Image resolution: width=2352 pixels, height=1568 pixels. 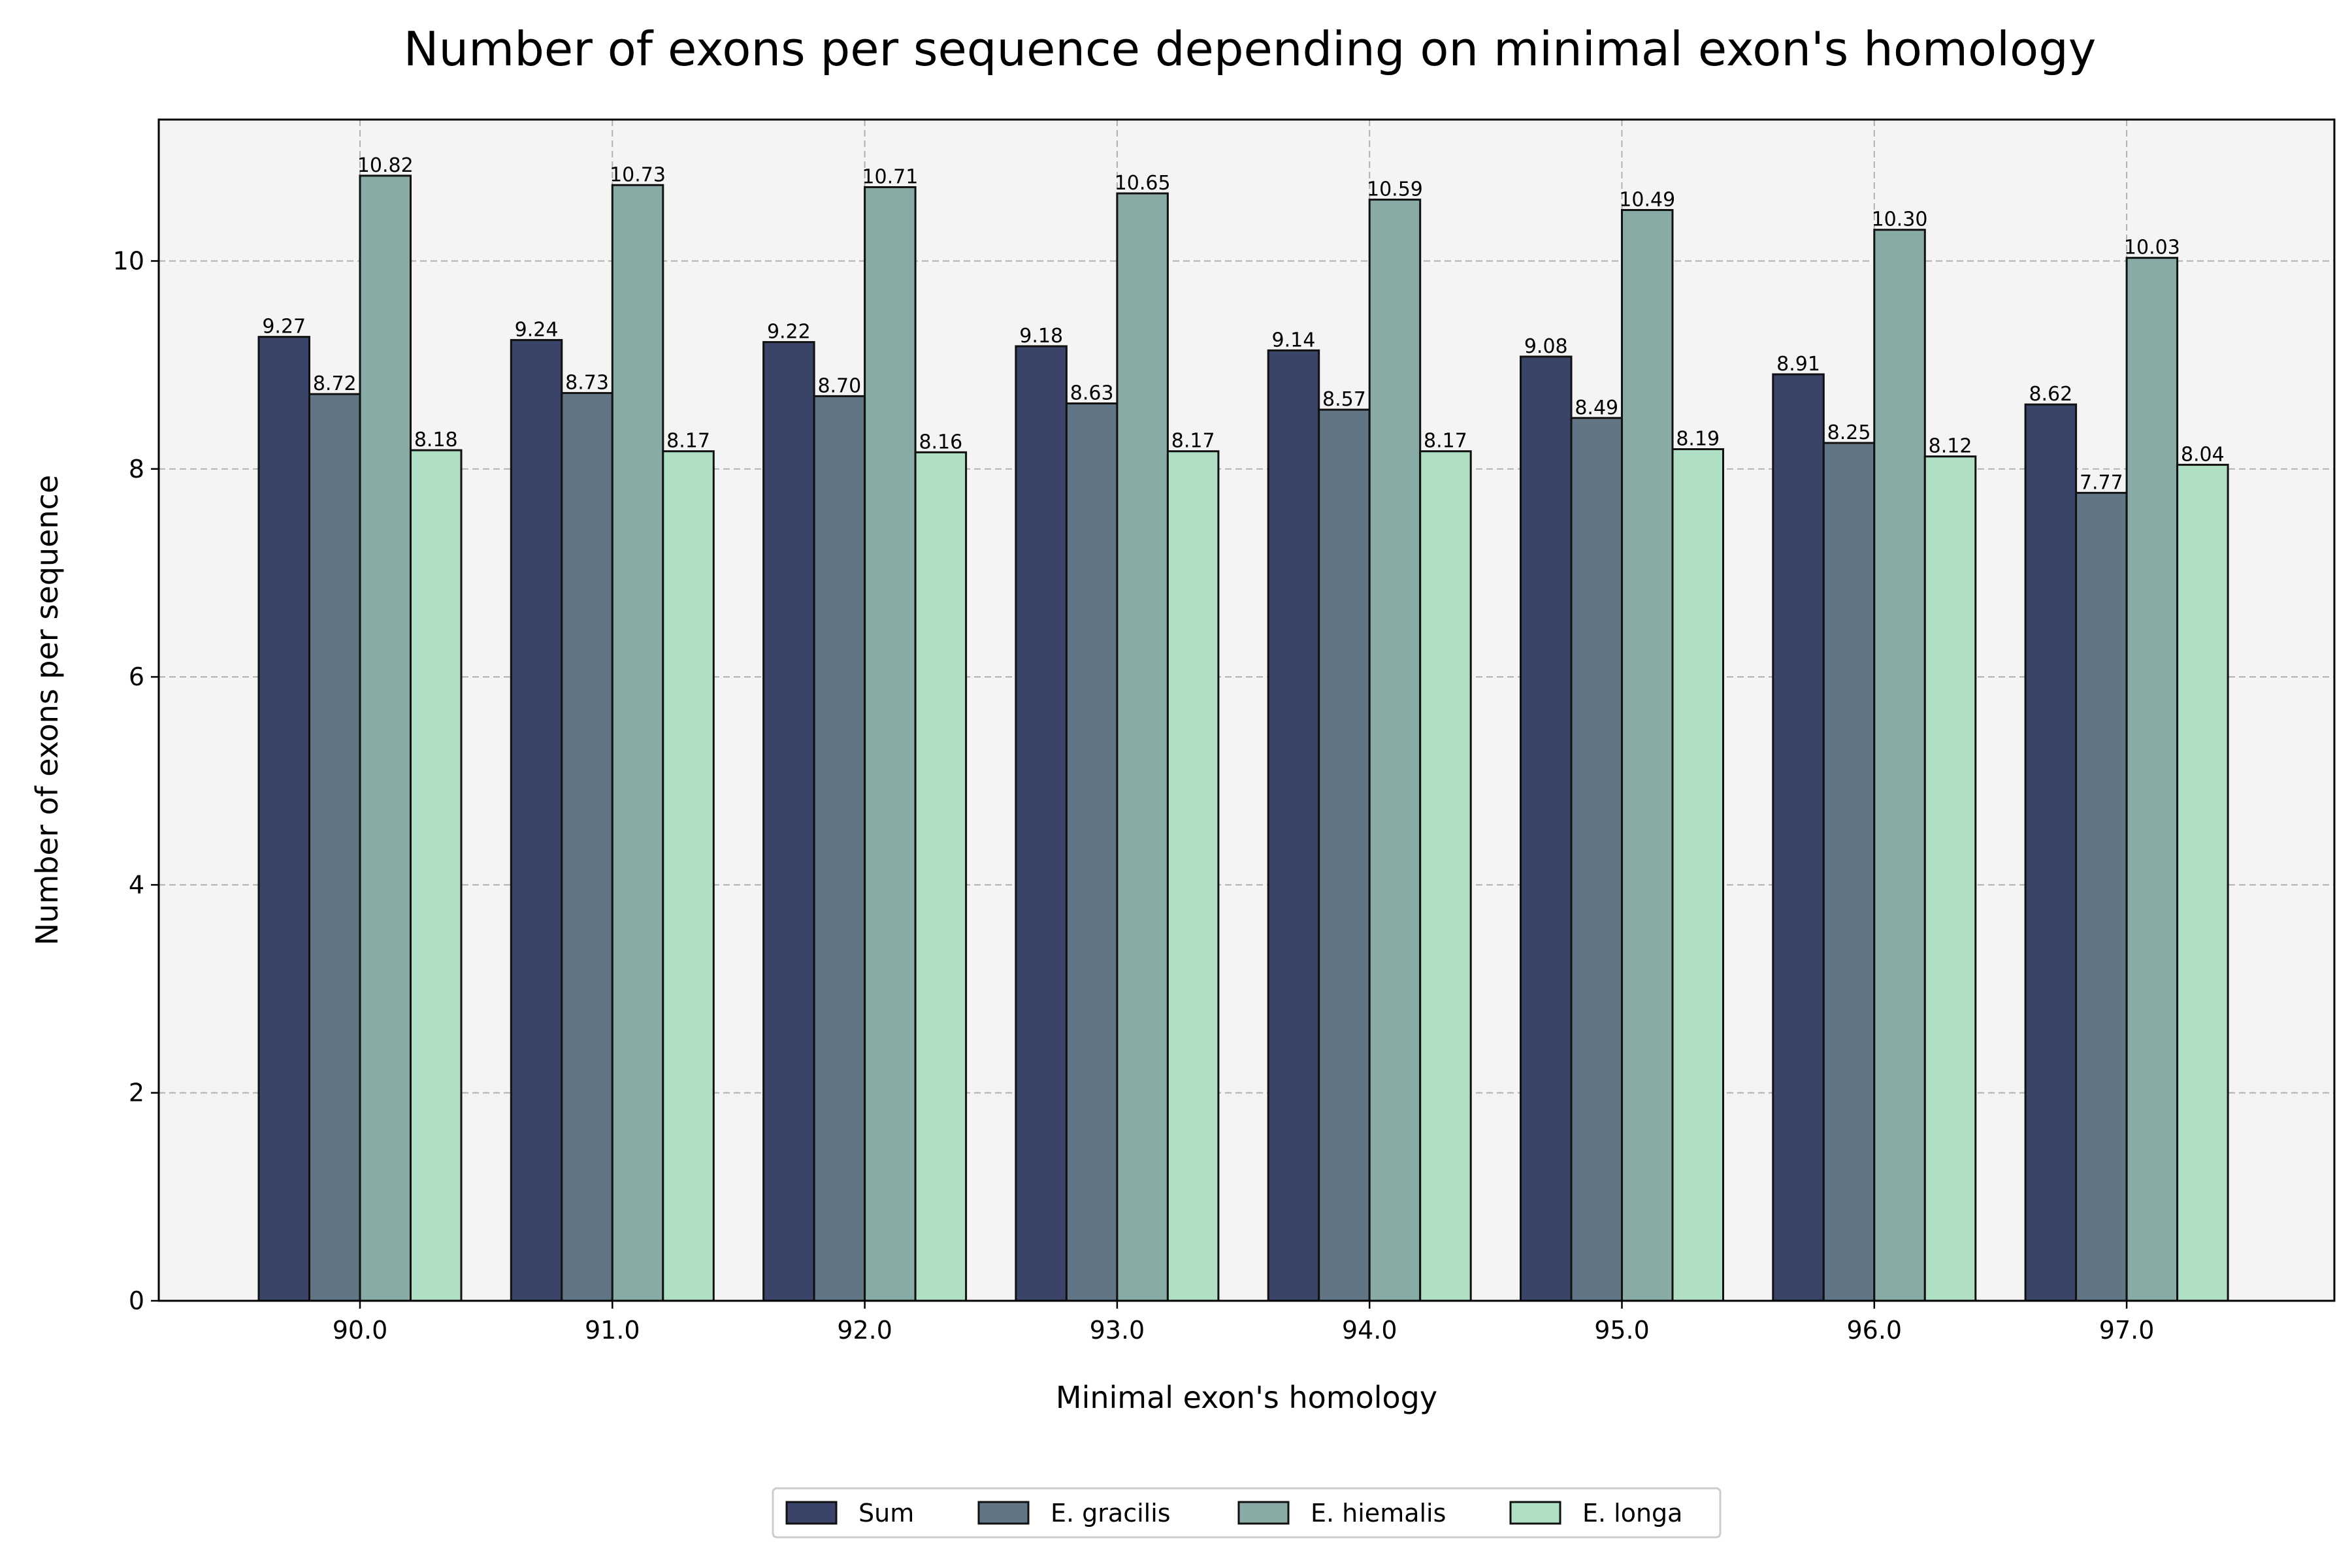 What do you see at coordinates (1041, 336) in the screenshot?
I see `bar-value-label: 9.18` at bounding box center [1041, 336].